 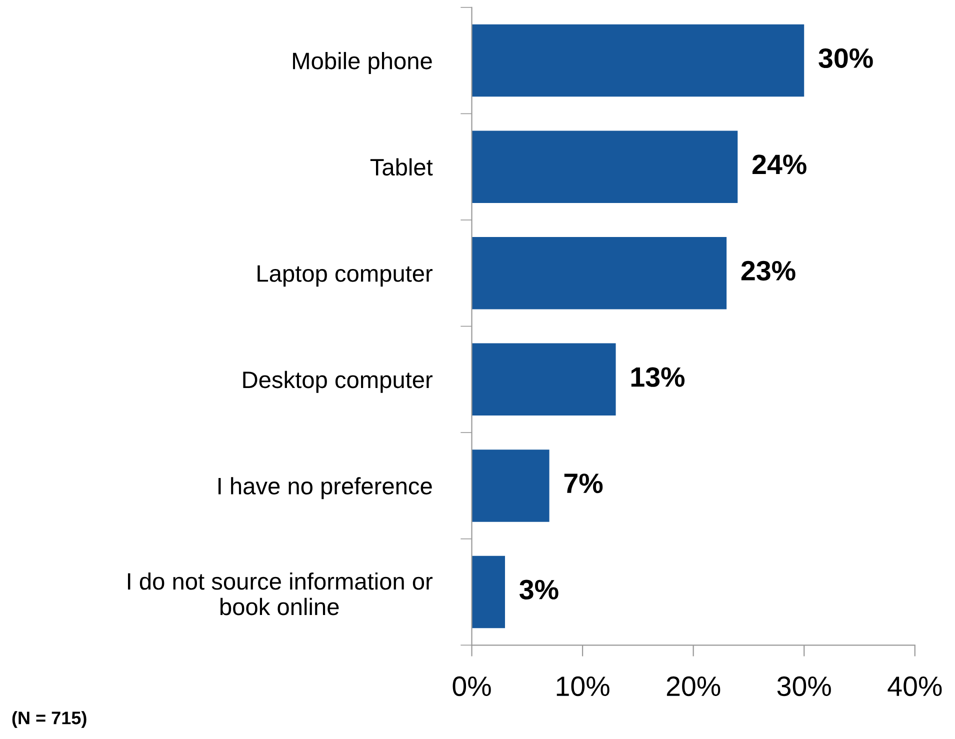 I want to click on data-label: 30%, so click(x=845, y=58).